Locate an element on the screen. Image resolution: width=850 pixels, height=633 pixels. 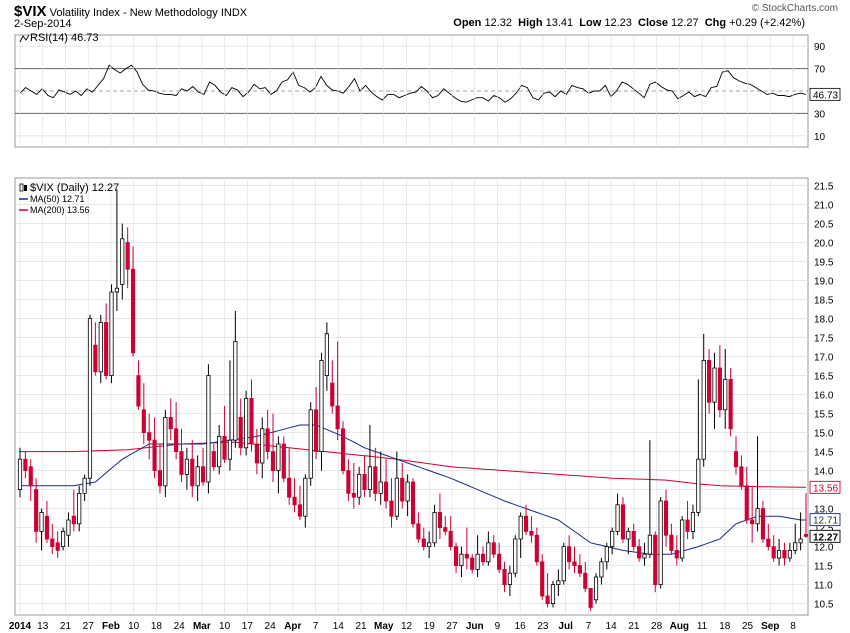
close-badge-box is located at coordinates (825, 536).